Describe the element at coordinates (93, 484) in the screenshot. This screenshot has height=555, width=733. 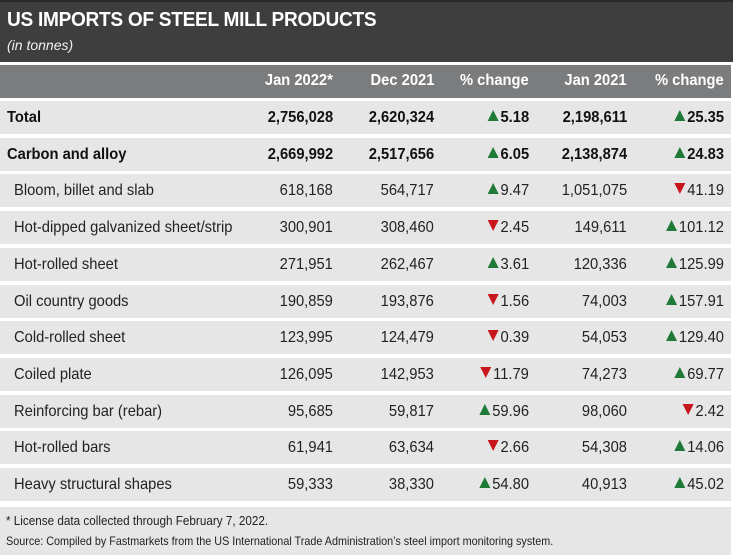
I see `row-label: Heavy structural shapes` at that location.